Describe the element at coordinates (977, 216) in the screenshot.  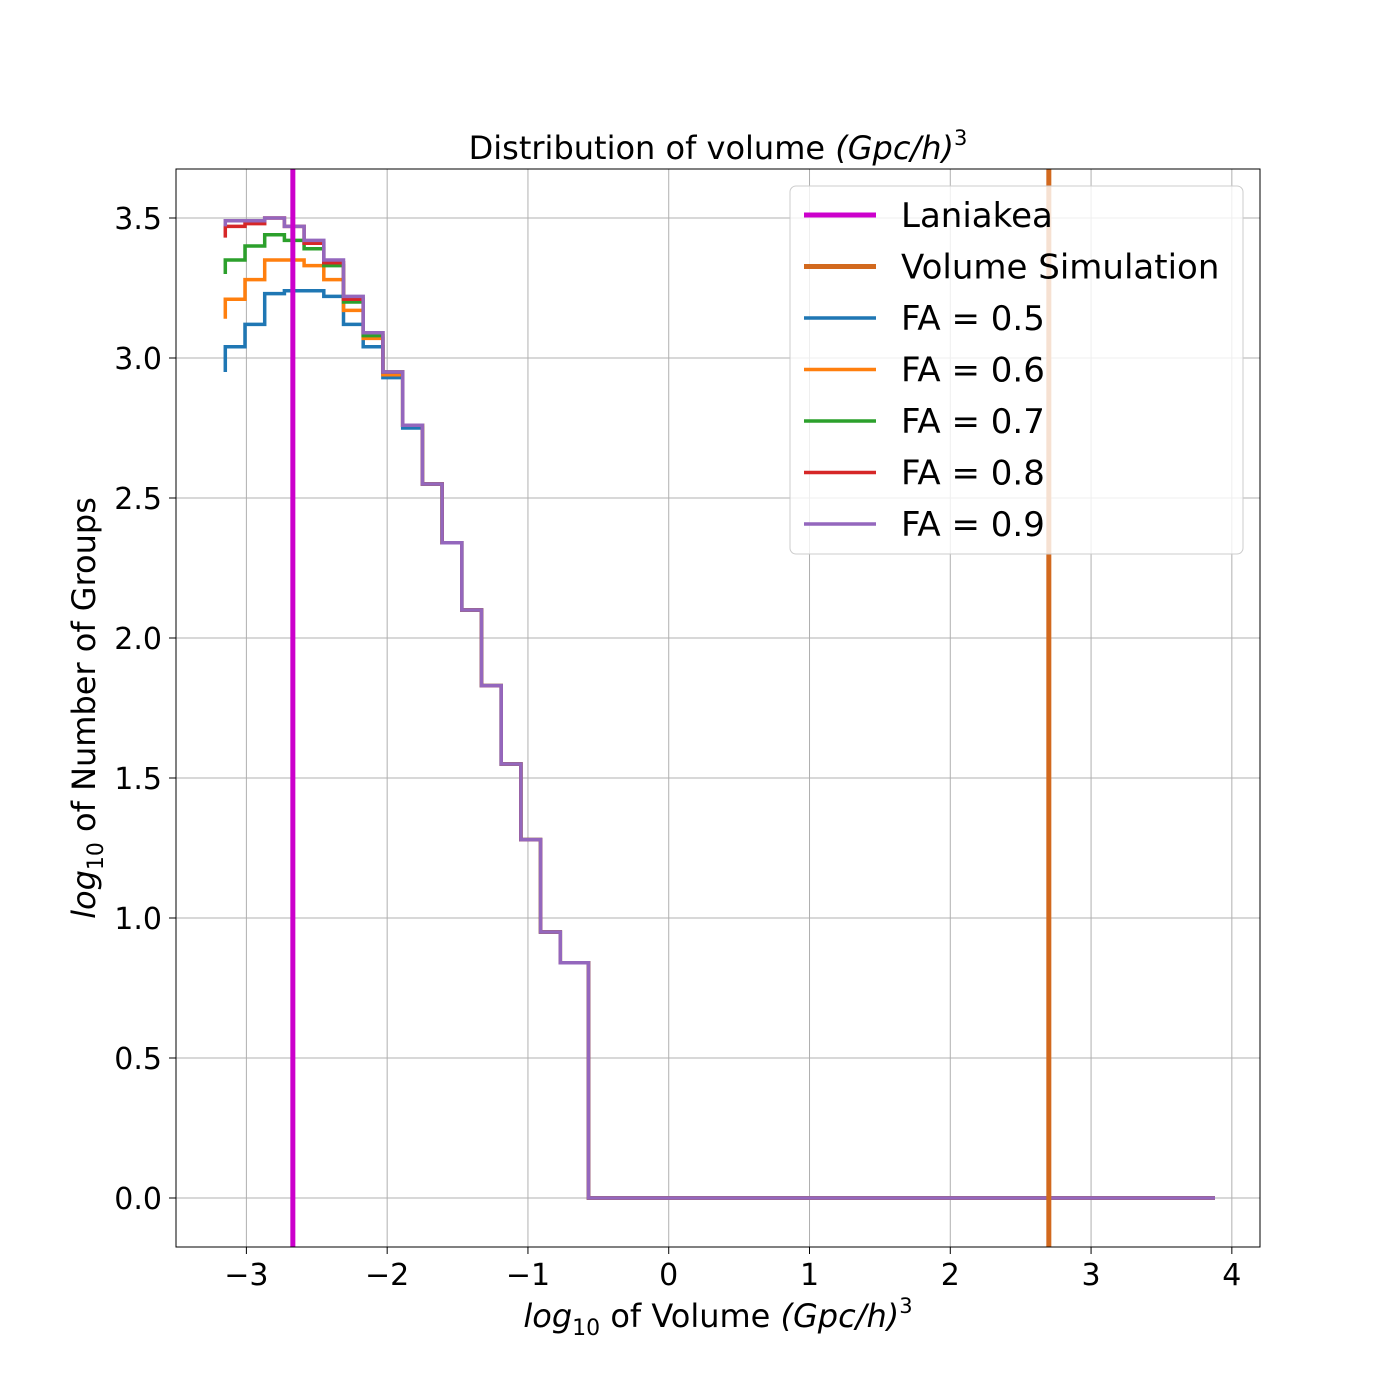
I see `legend-label: Laniakea` at that location.